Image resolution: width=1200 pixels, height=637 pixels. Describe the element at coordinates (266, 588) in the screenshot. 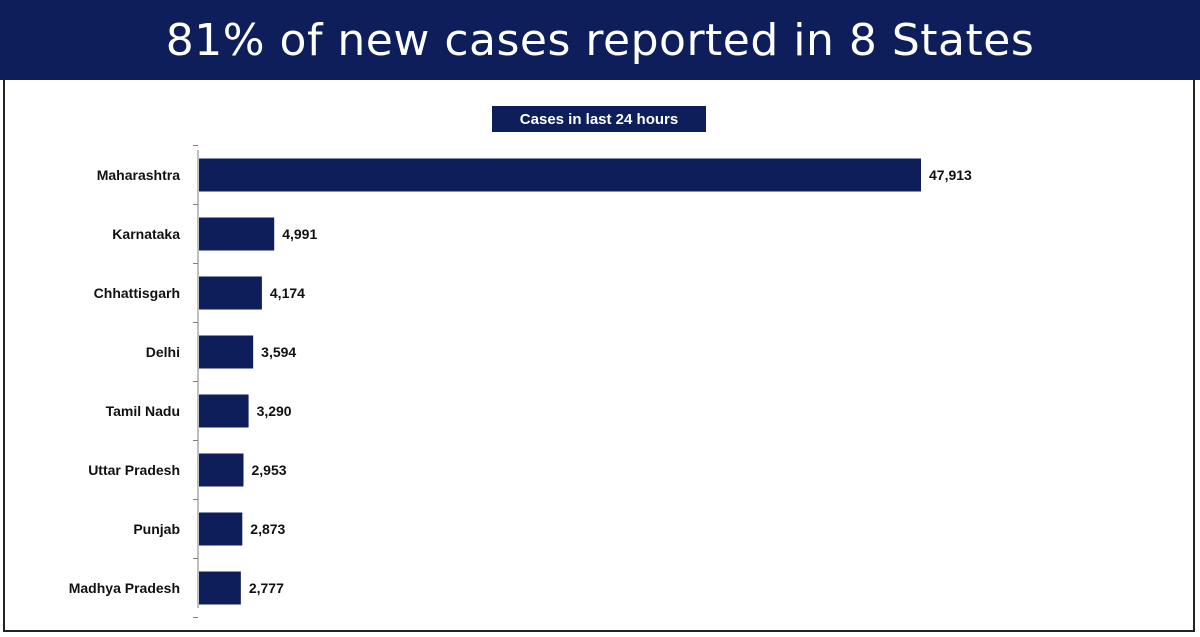

I see `data-label: 2,777` at that location.